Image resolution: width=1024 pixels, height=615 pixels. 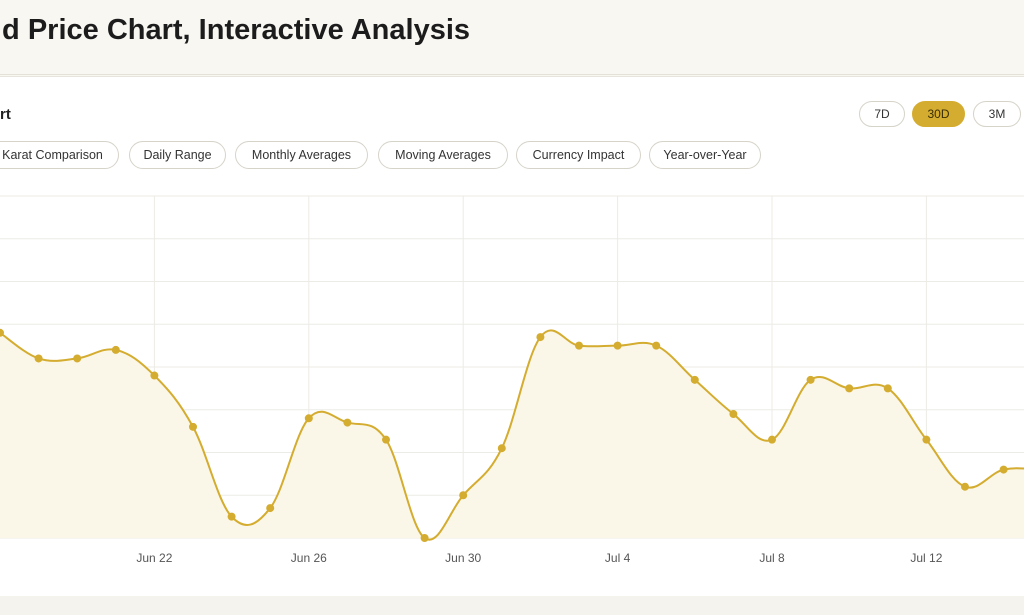 What do you see at coordinates (5, 114) in the screenshot?
I see `card-title: rt` at bounding box center [5, 114].